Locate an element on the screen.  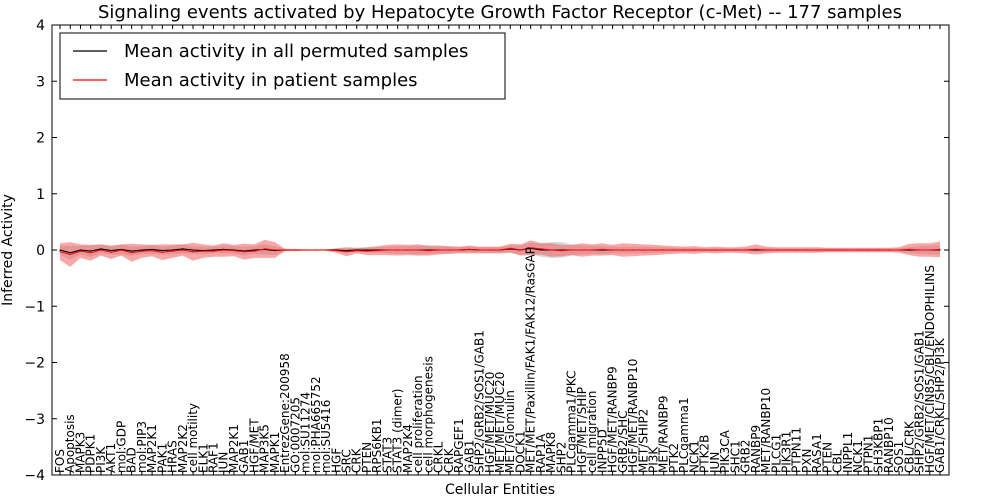
x-tick-label: PLCgamma1 is located at coordinates (684, 435).